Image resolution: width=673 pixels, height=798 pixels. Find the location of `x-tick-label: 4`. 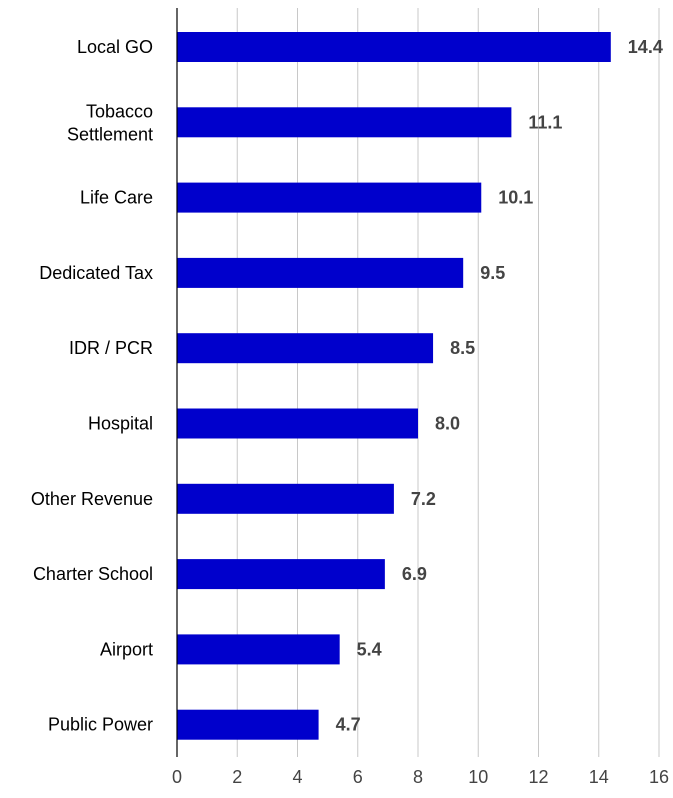

x-tick-label: 4 is located at coordinates (297, 777).